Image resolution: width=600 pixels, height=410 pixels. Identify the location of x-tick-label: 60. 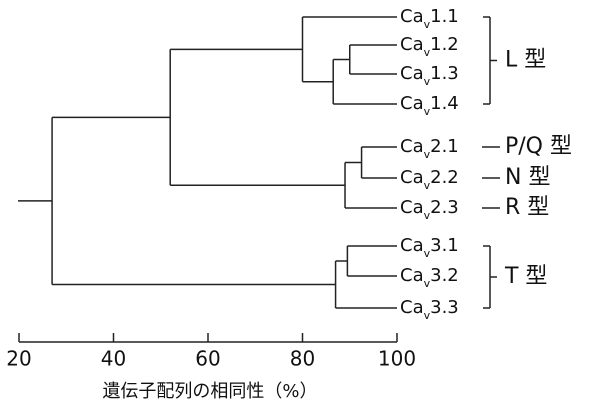
(207, 359).